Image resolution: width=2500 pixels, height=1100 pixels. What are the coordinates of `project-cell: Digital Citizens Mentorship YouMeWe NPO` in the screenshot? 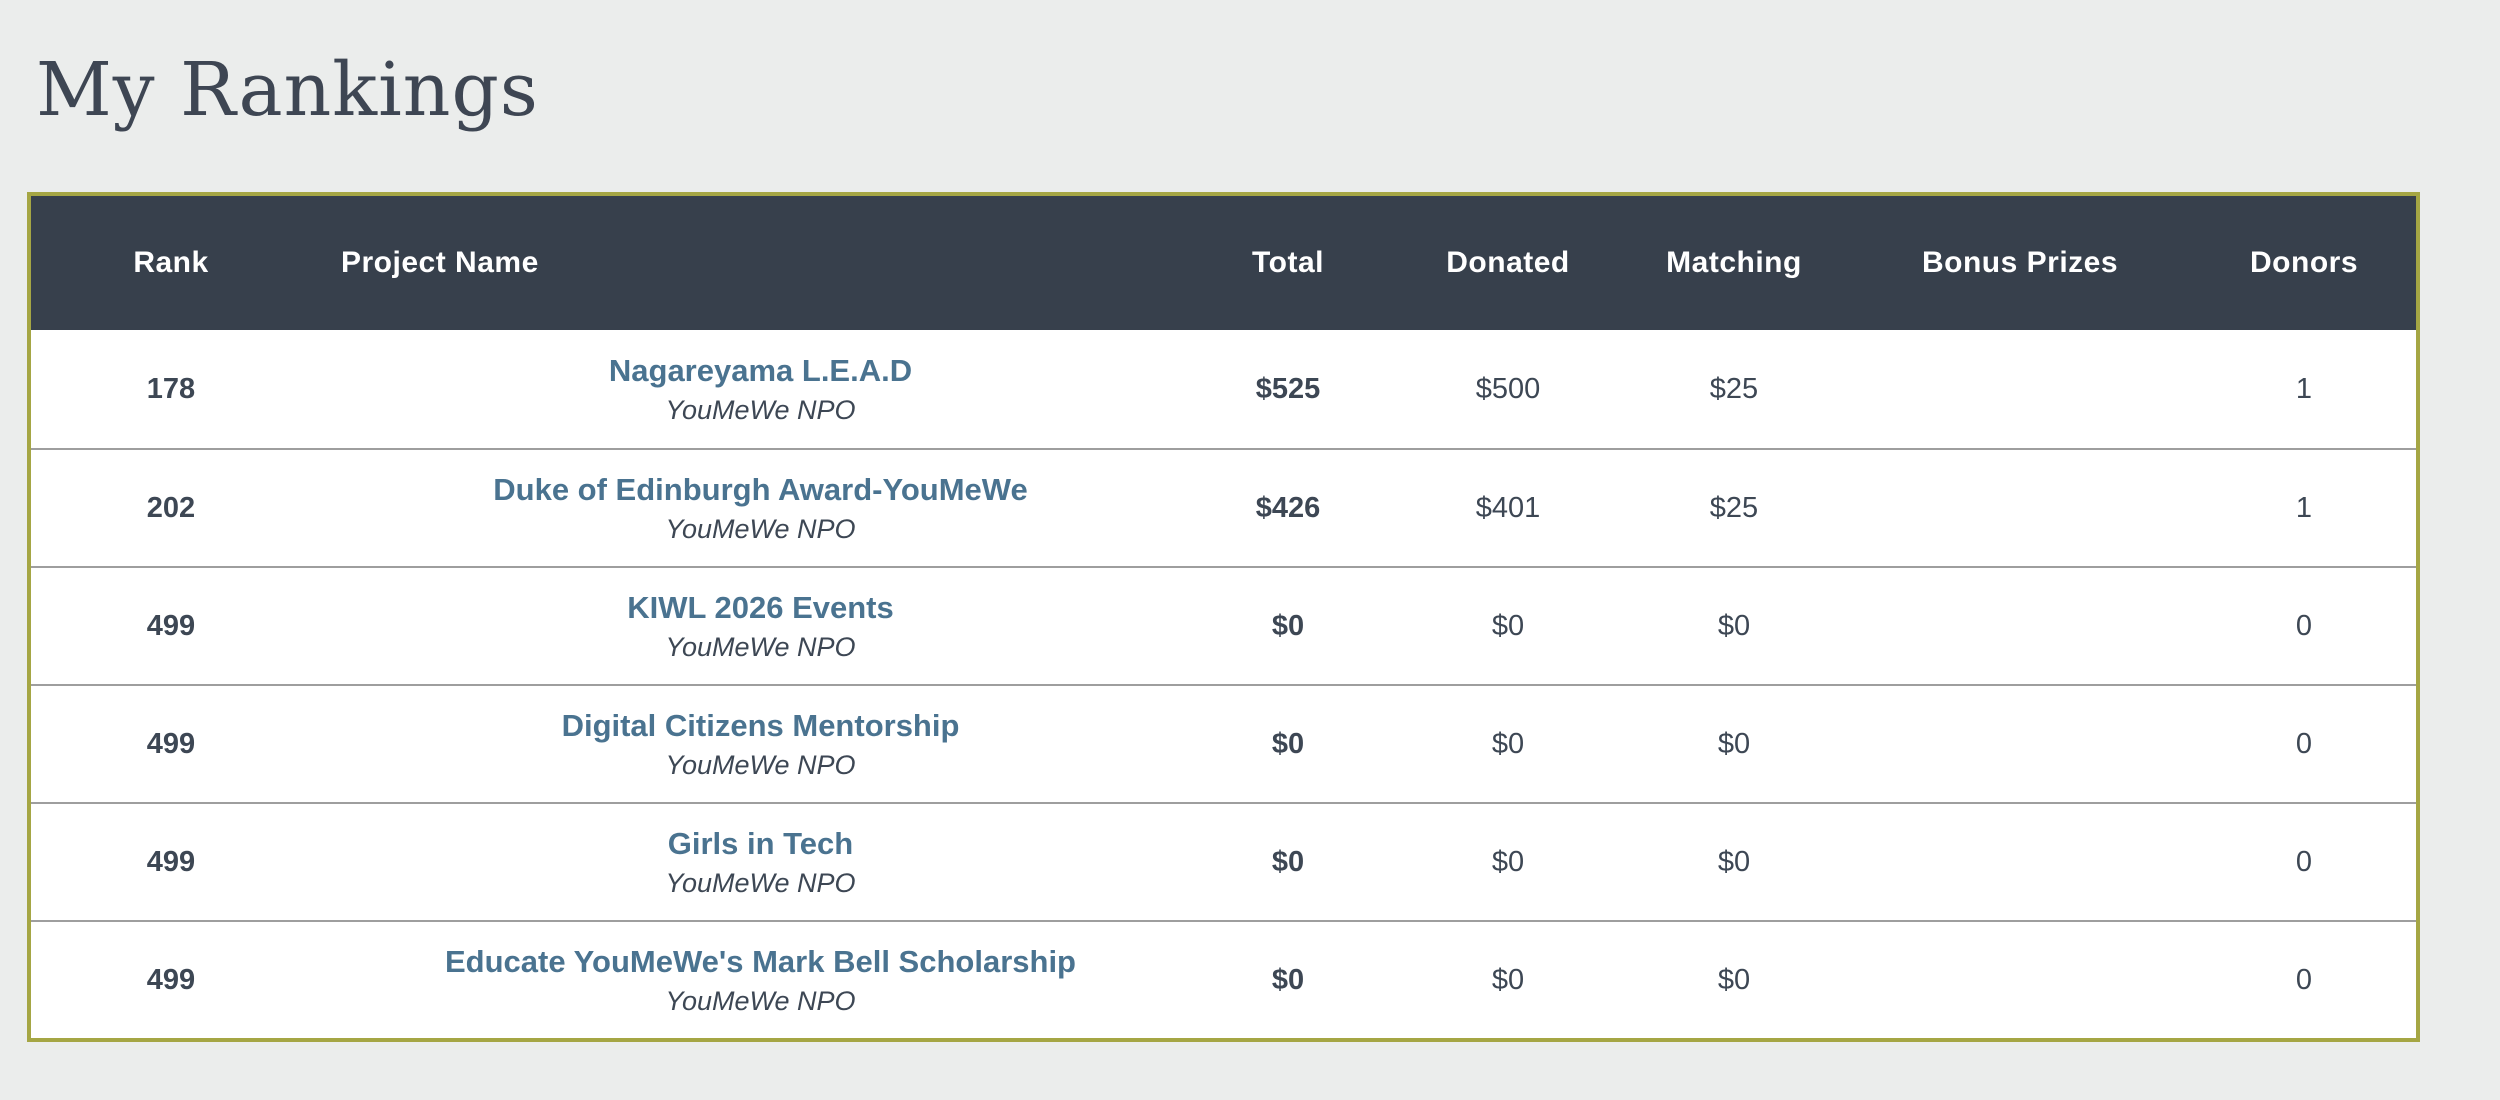 It's located at (745, 743).